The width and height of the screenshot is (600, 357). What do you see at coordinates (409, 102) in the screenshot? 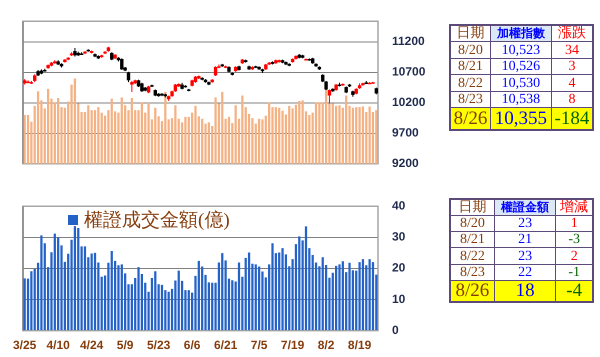
I see `y-tick-label: 10200` at bounding box center [409, 102].